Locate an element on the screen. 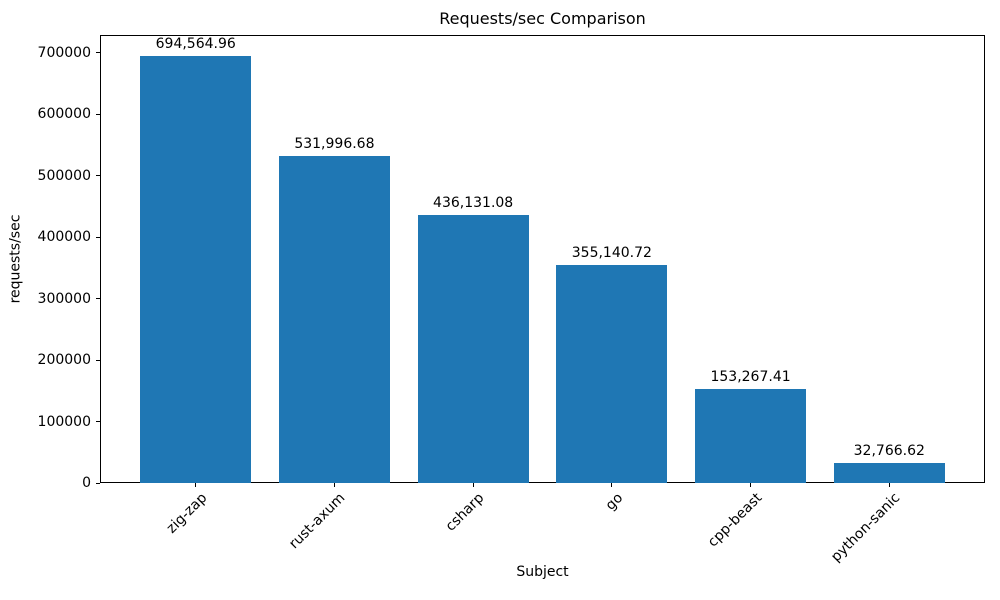 This screenshot has width=1000, height=600. bar-go is located at coordinates (612, 373).